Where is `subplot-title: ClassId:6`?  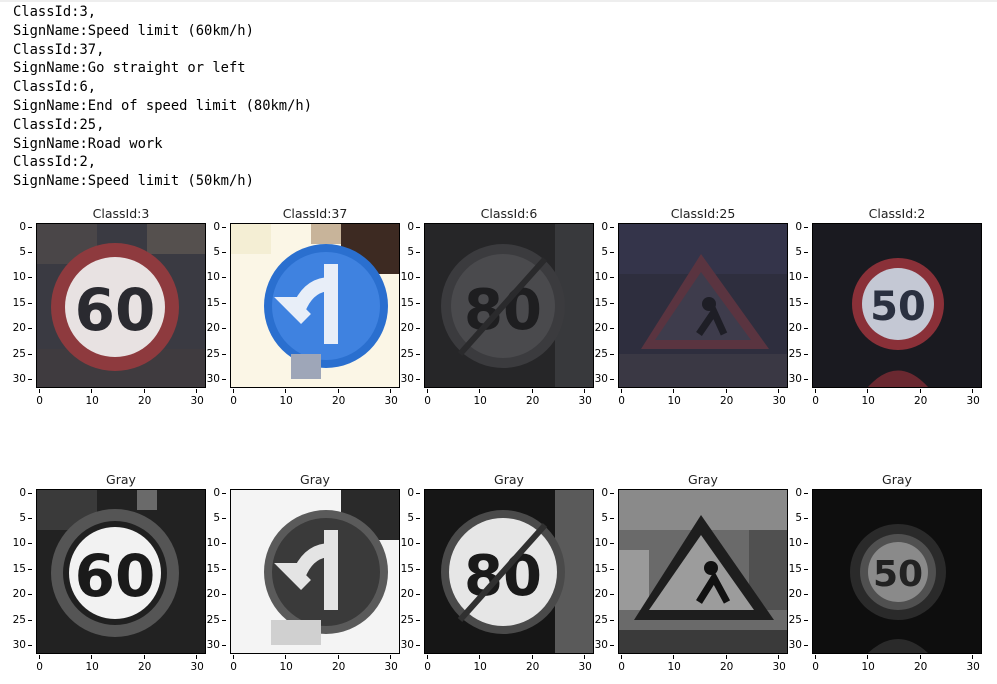
subplot-title: ClassId:6 is located at coordinates (509, 213).